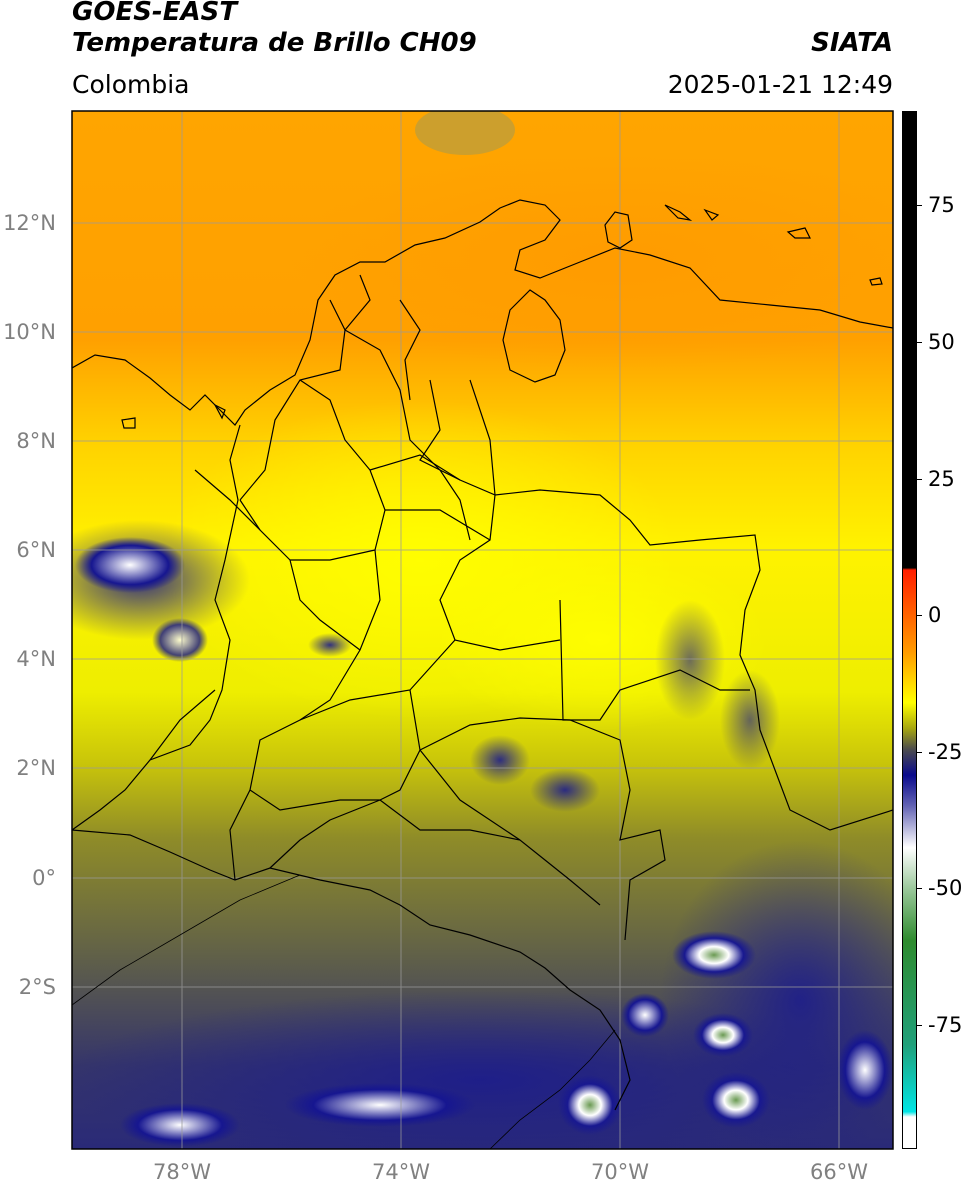  Describe the element at coordinates (155, 13) in the screenshot. I see `satellite-title: GOES-EAST` at that location.